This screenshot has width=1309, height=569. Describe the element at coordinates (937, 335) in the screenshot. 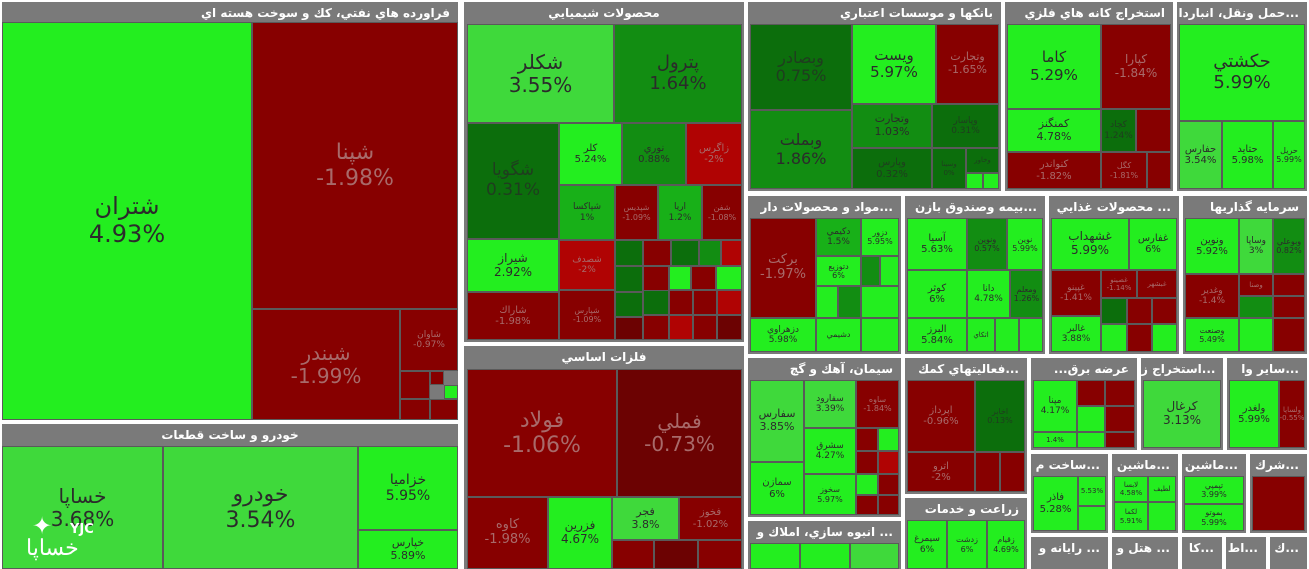

I see `stock-tile: البرز 5.84%` at that location.